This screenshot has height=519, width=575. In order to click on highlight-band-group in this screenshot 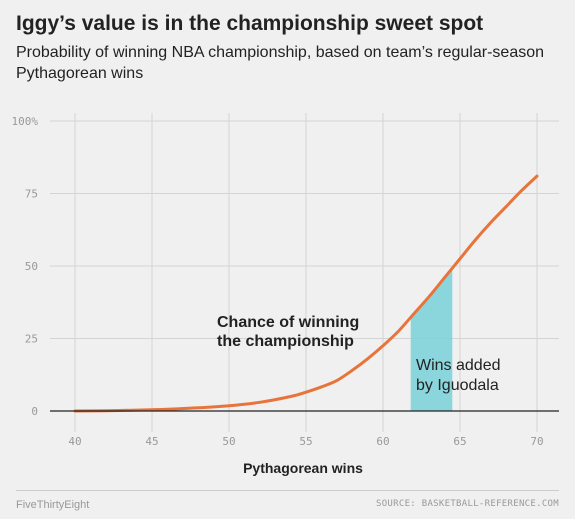, I will do `click(431, 339)`.